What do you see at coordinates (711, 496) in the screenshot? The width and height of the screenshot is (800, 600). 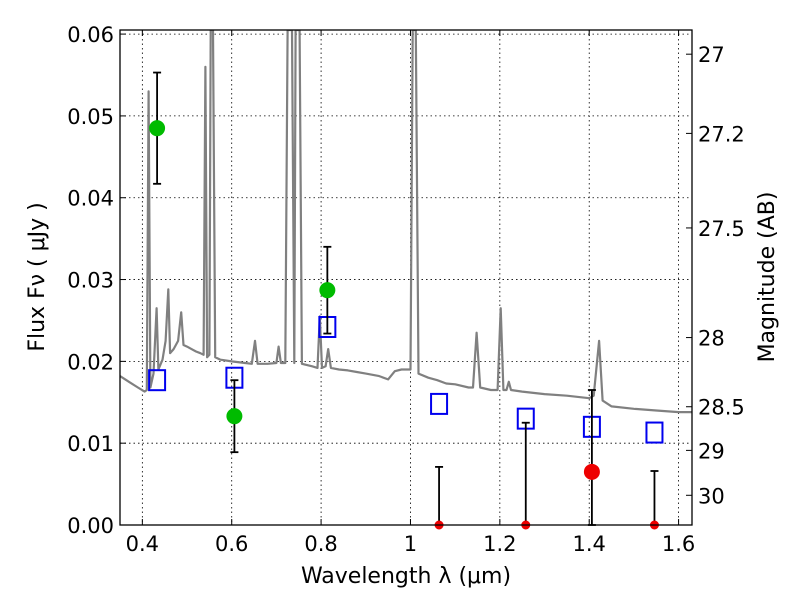 I see `right-tick-label: 30` at bounding box center [711, 496].